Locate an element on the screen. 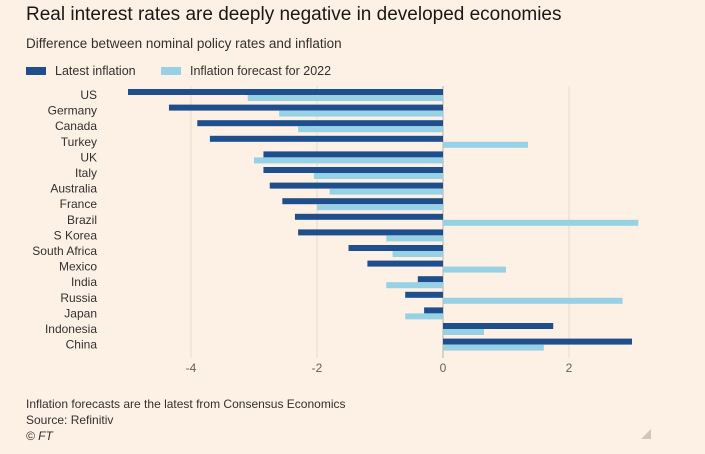 This screenshot has height=454, width=705. bar-latest-inflation-indonesia is located at coordinates (498, 326).